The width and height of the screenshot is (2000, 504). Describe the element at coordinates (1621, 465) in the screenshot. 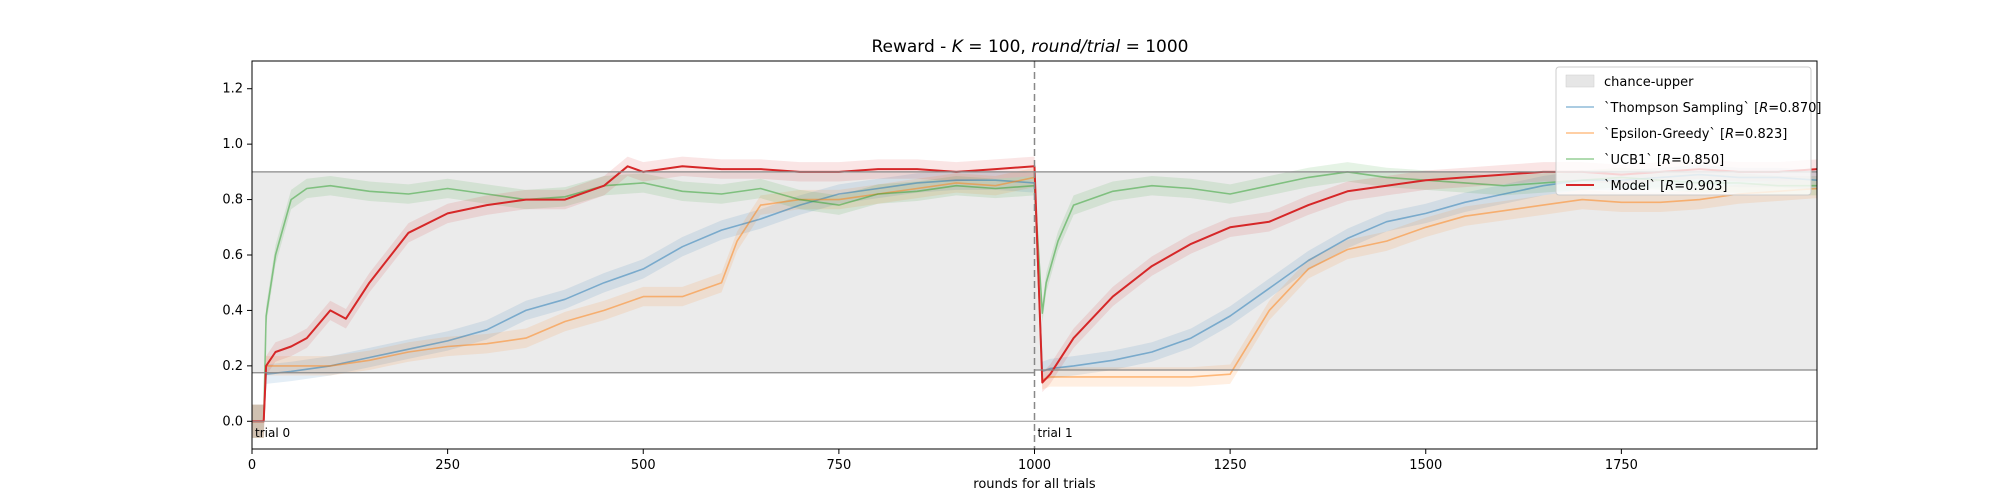

I see `x-tick-label: 1750` at that location.